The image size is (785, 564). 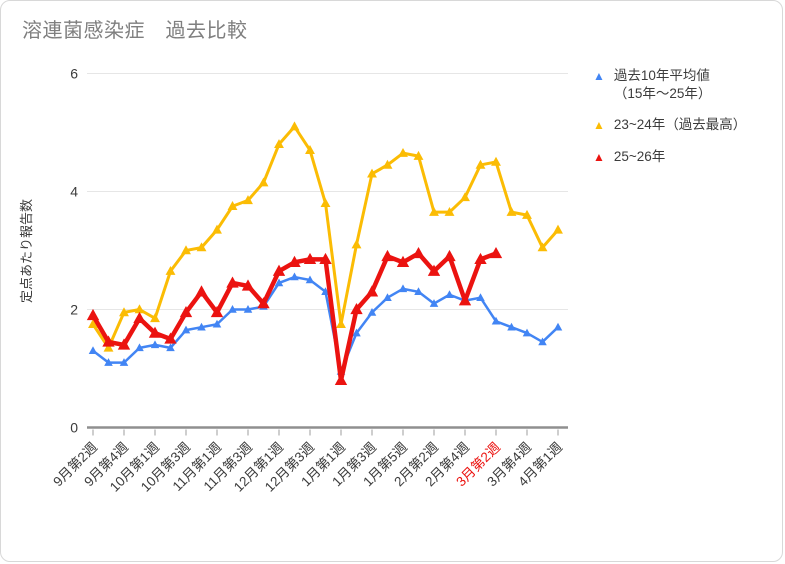 I want to click on legend-label-line2: （15年～25年）, so click(x=662, y=94).